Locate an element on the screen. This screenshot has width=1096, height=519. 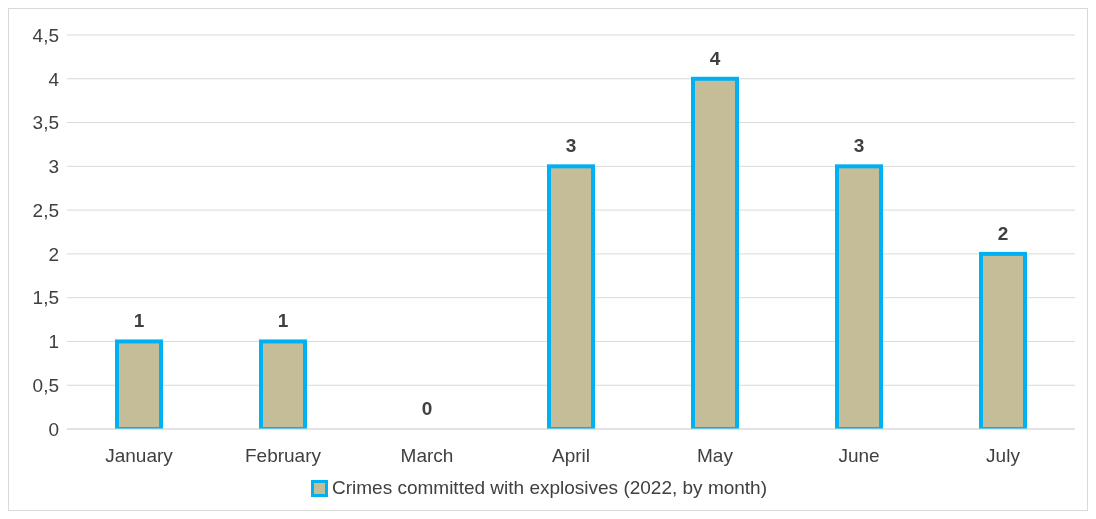
y-tick-label: 1,5 is located at coordinates (45, 298).